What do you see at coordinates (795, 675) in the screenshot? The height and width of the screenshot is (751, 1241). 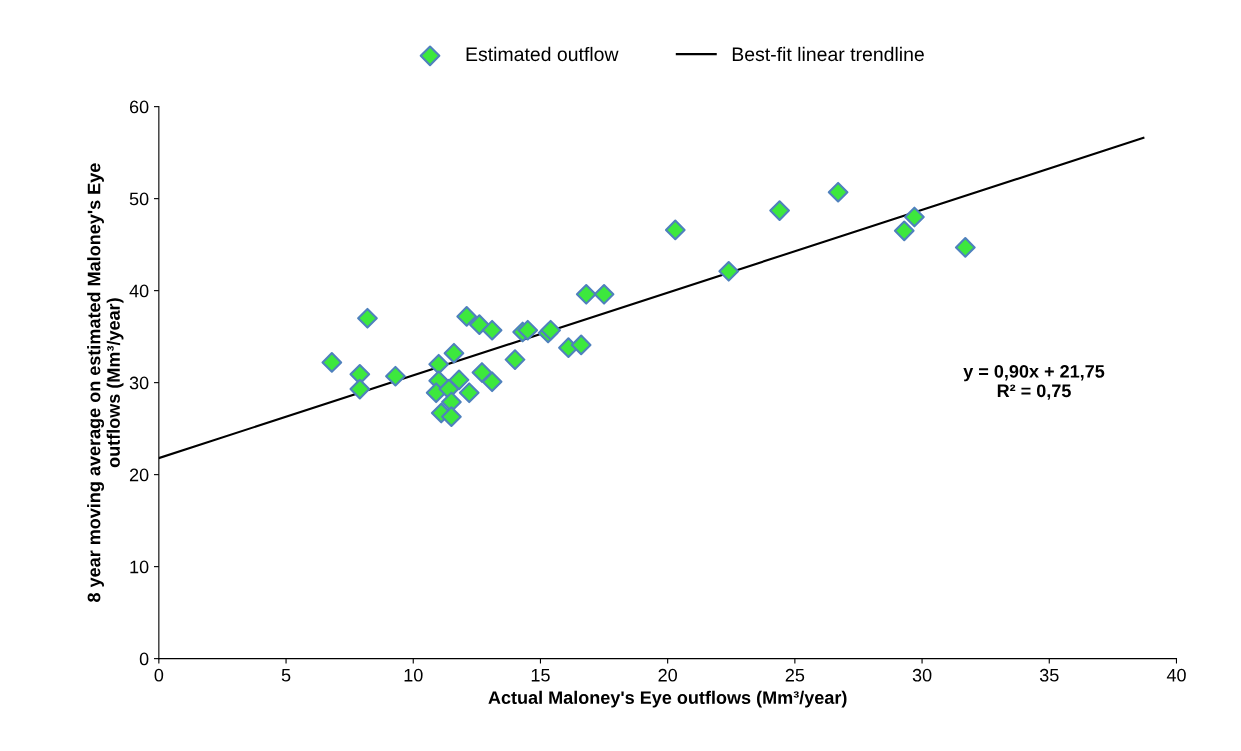 I see `x-tick-label: 25` at bounding box center [795, 675].